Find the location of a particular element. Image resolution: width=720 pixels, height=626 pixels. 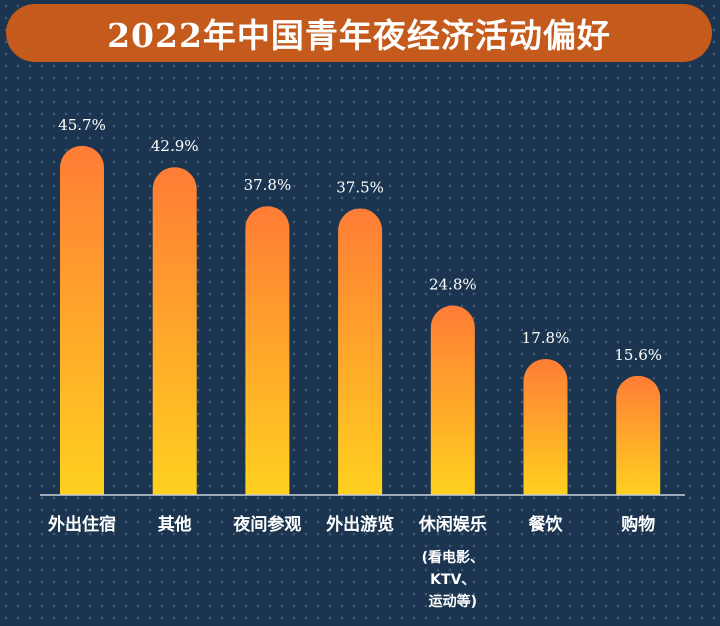

category-label-3: 夜间参观 is located at coordinates (266, 524).